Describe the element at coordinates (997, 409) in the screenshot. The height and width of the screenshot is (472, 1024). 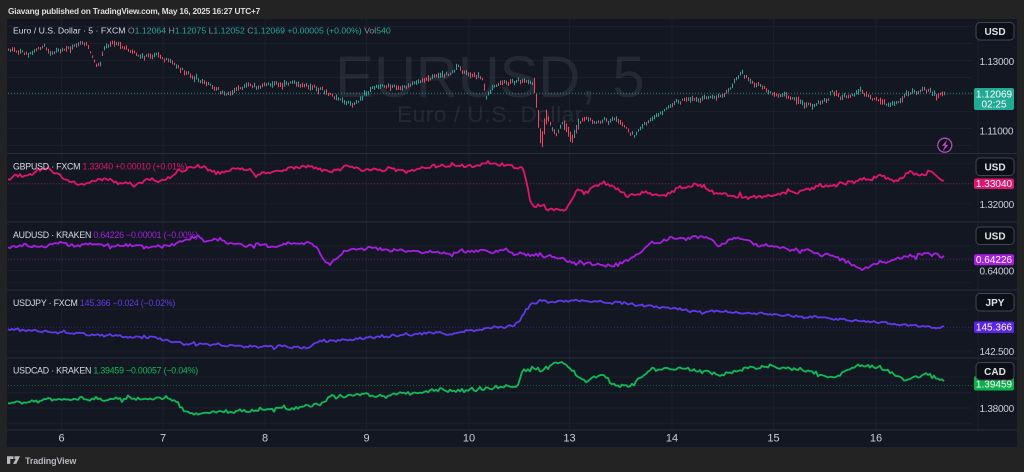
I see `svg-text: 1.38000` at that location.